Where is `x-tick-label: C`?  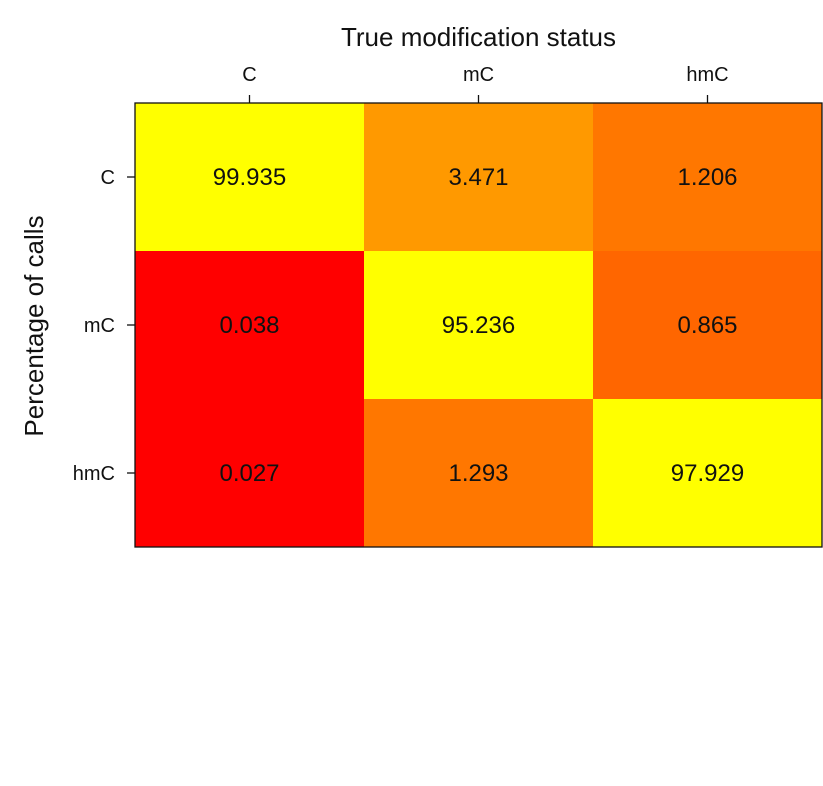 x-tick-label: C is located at coordinates (249, 75).